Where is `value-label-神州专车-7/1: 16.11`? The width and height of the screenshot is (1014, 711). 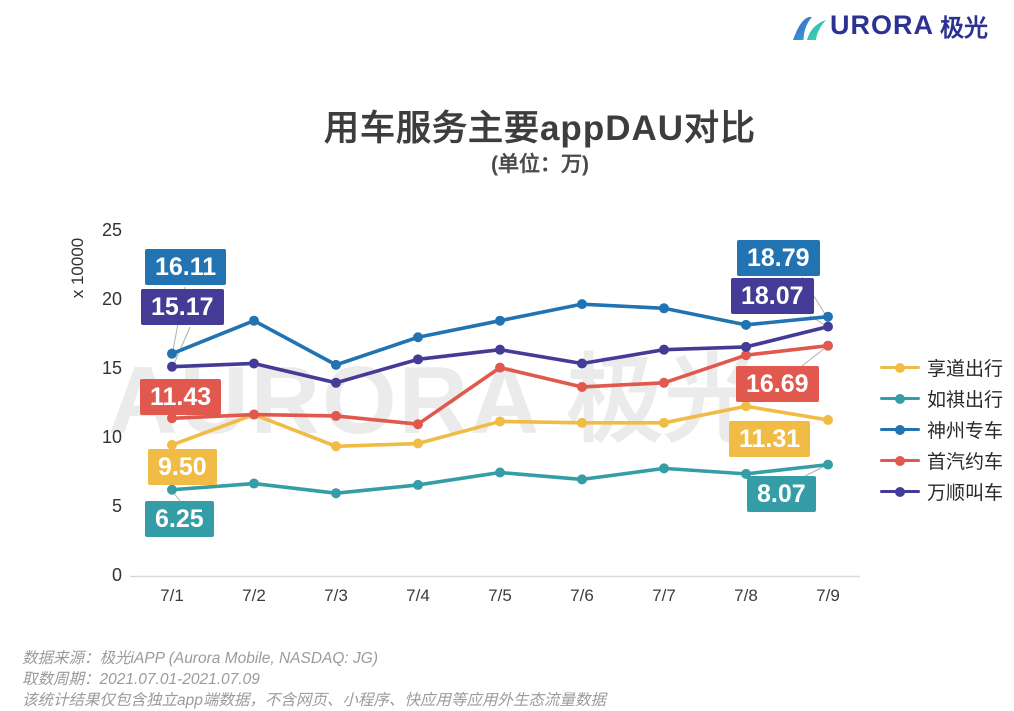
value-label-神州专车-7/1: 16.11 is located at coordinates (186, 267).